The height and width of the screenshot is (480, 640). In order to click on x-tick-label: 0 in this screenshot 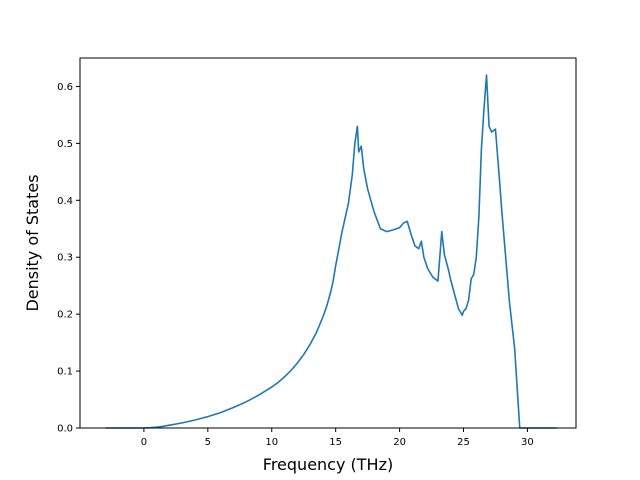, I will do `click(144, 442)`.